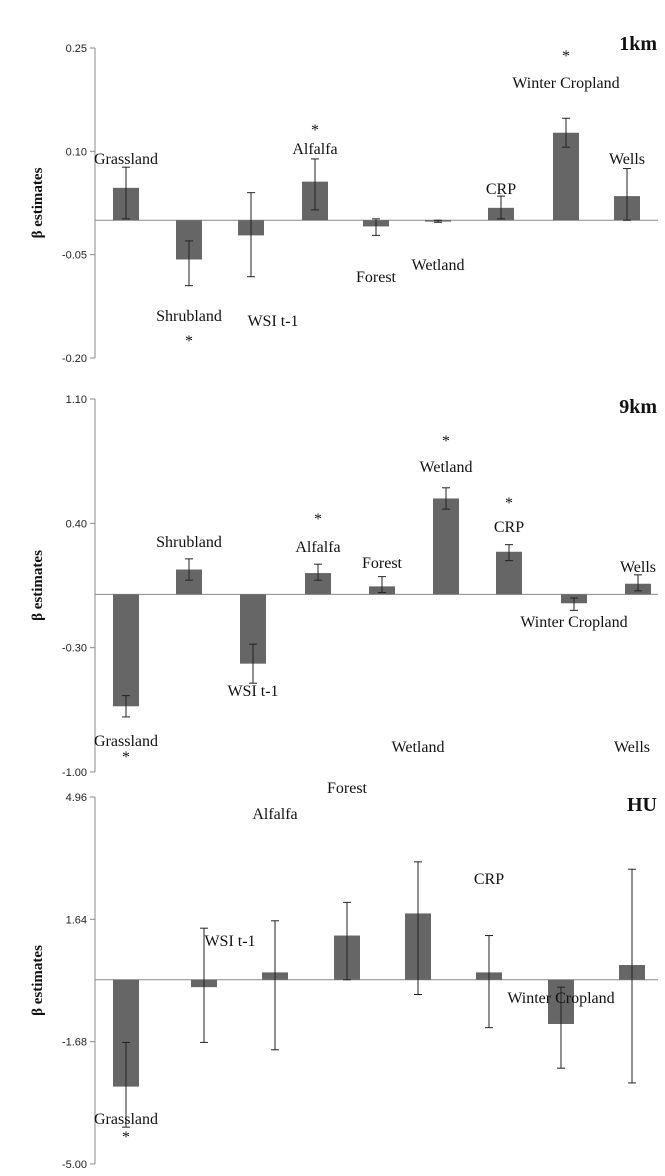  What do you see at coordinates (74, 773) in the screenshot?
I see `y-tick-label: -1.00` at bounding box center [74, 773].